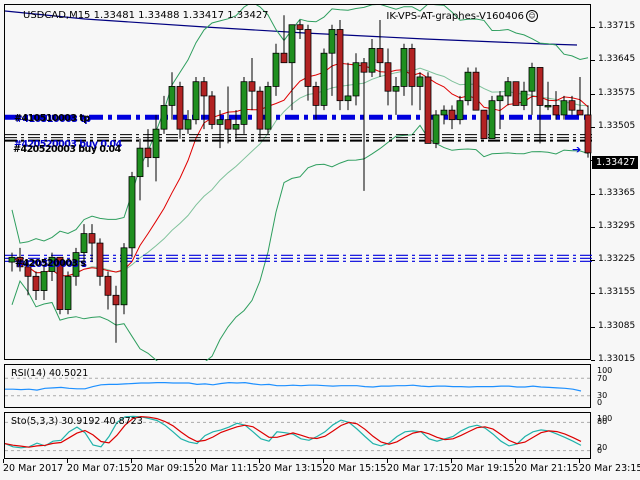  What do you see at coordinates (617, 225) in the screenshot?
I see `price-label: 1.33295` at bounding box center [617, 225].